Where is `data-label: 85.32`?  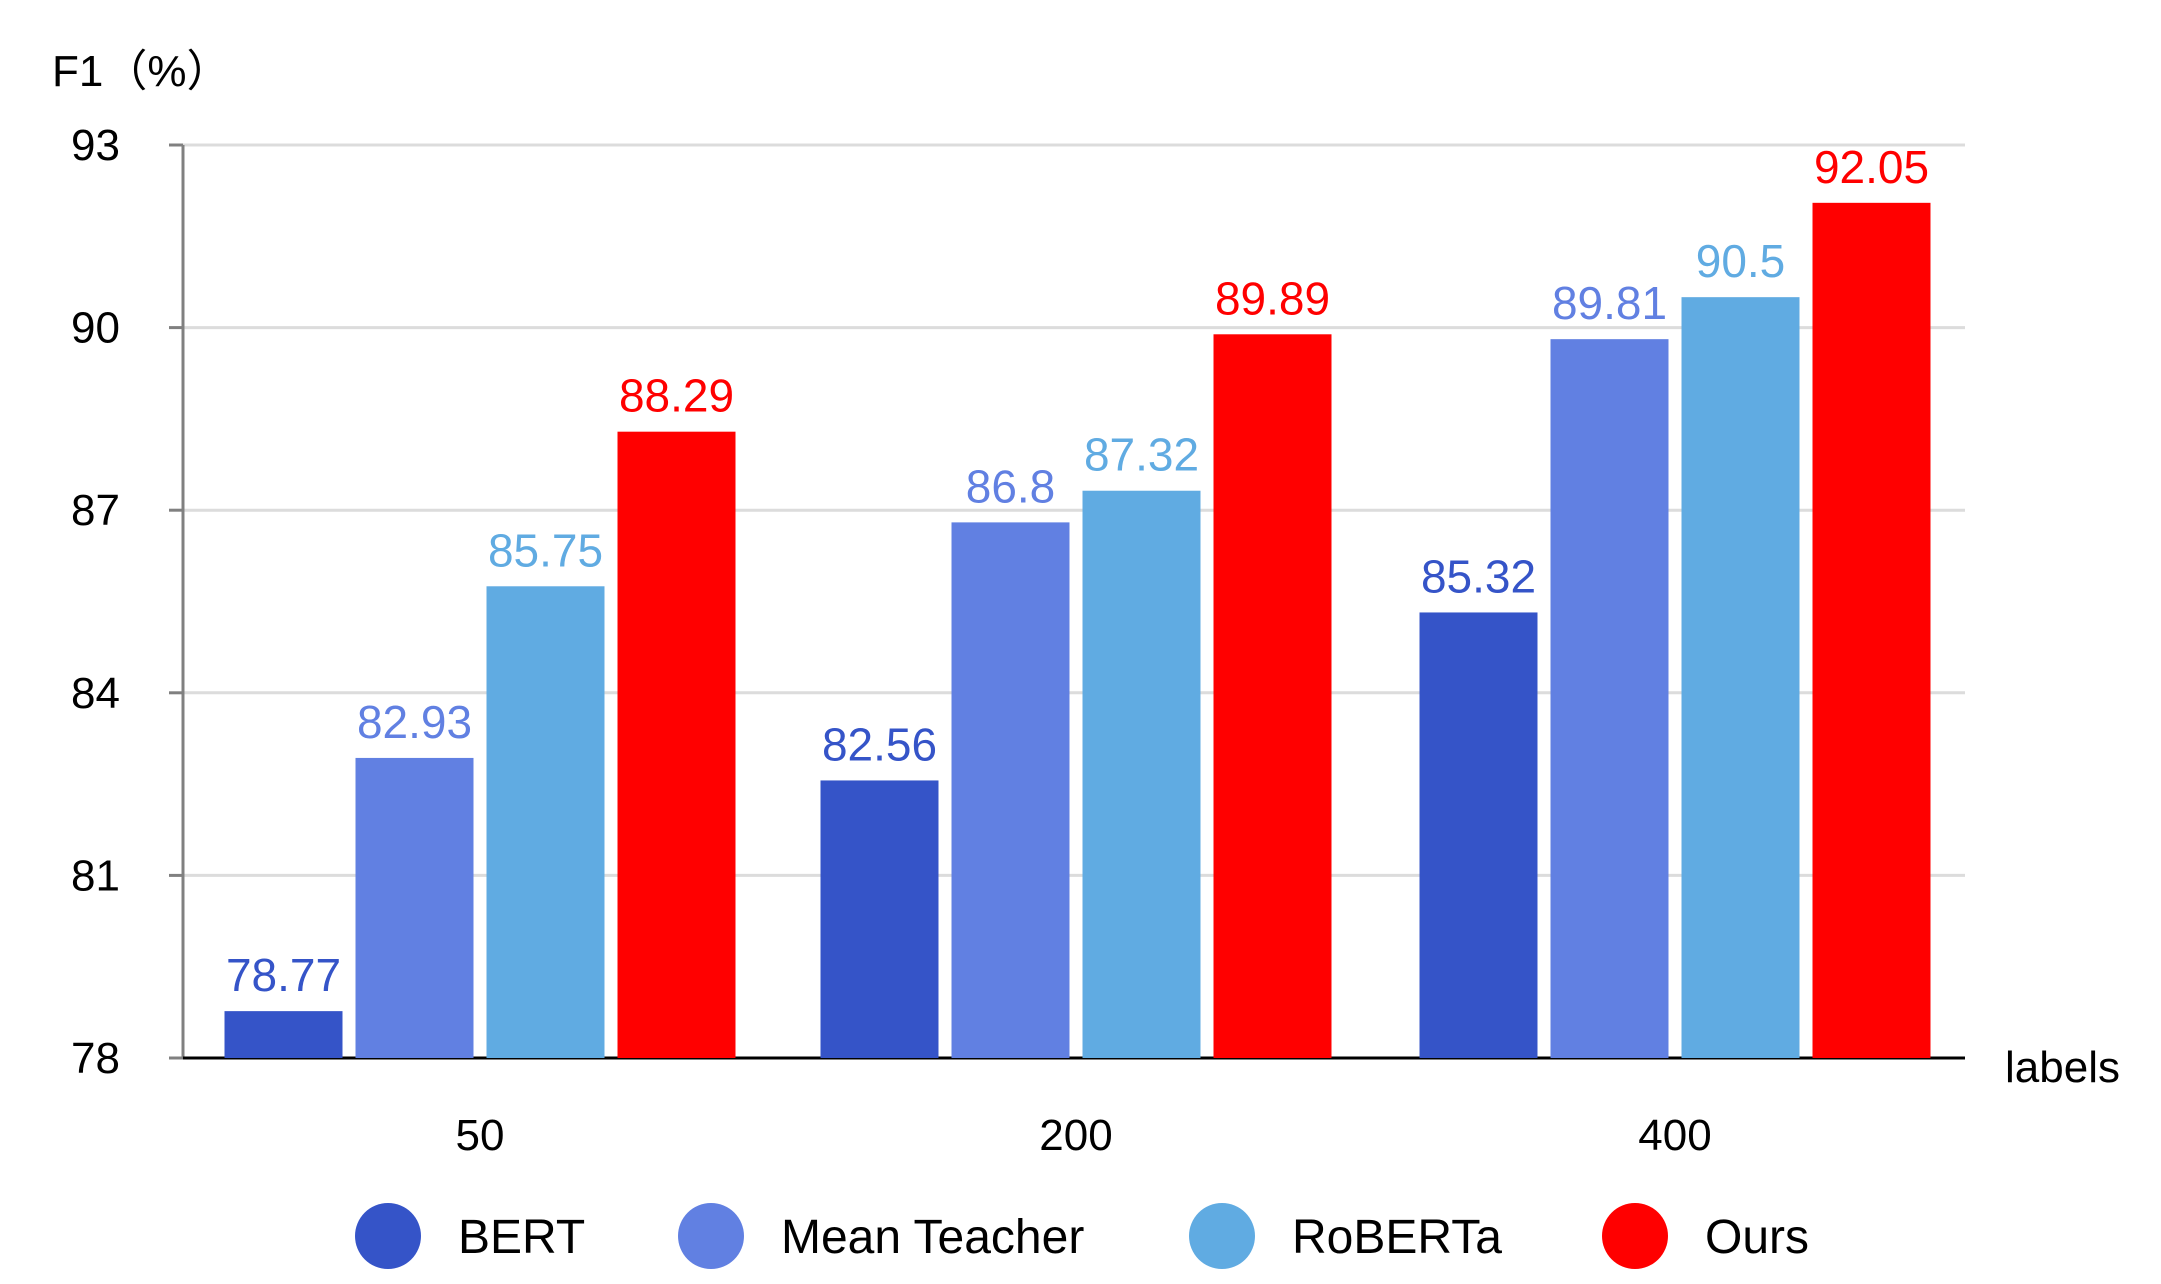 data-label: 85.32 is located at coordinates (1478, 576).